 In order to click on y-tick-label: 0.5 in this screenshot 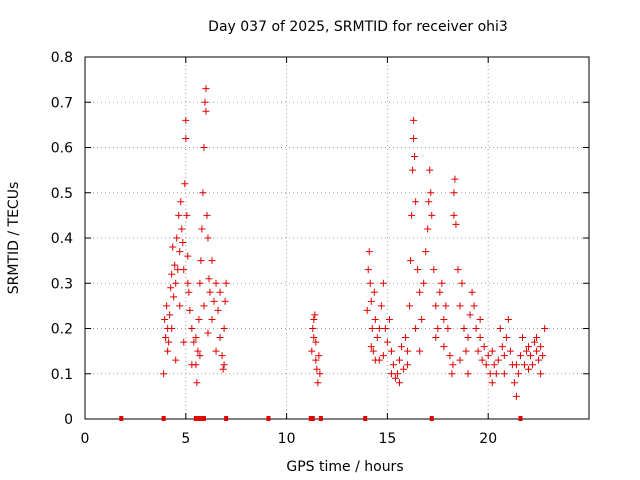, I will do `click(62, 194)`.